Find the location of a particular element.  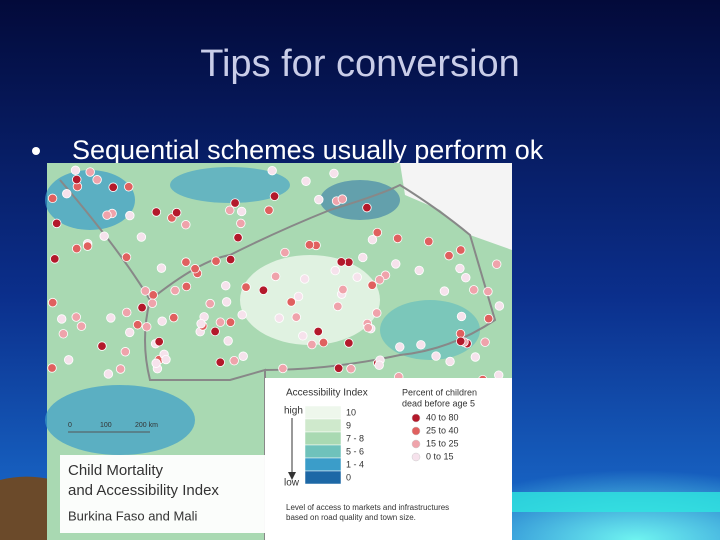

legend-note: based on road quality and town size. is located at coordinates (351, 517).